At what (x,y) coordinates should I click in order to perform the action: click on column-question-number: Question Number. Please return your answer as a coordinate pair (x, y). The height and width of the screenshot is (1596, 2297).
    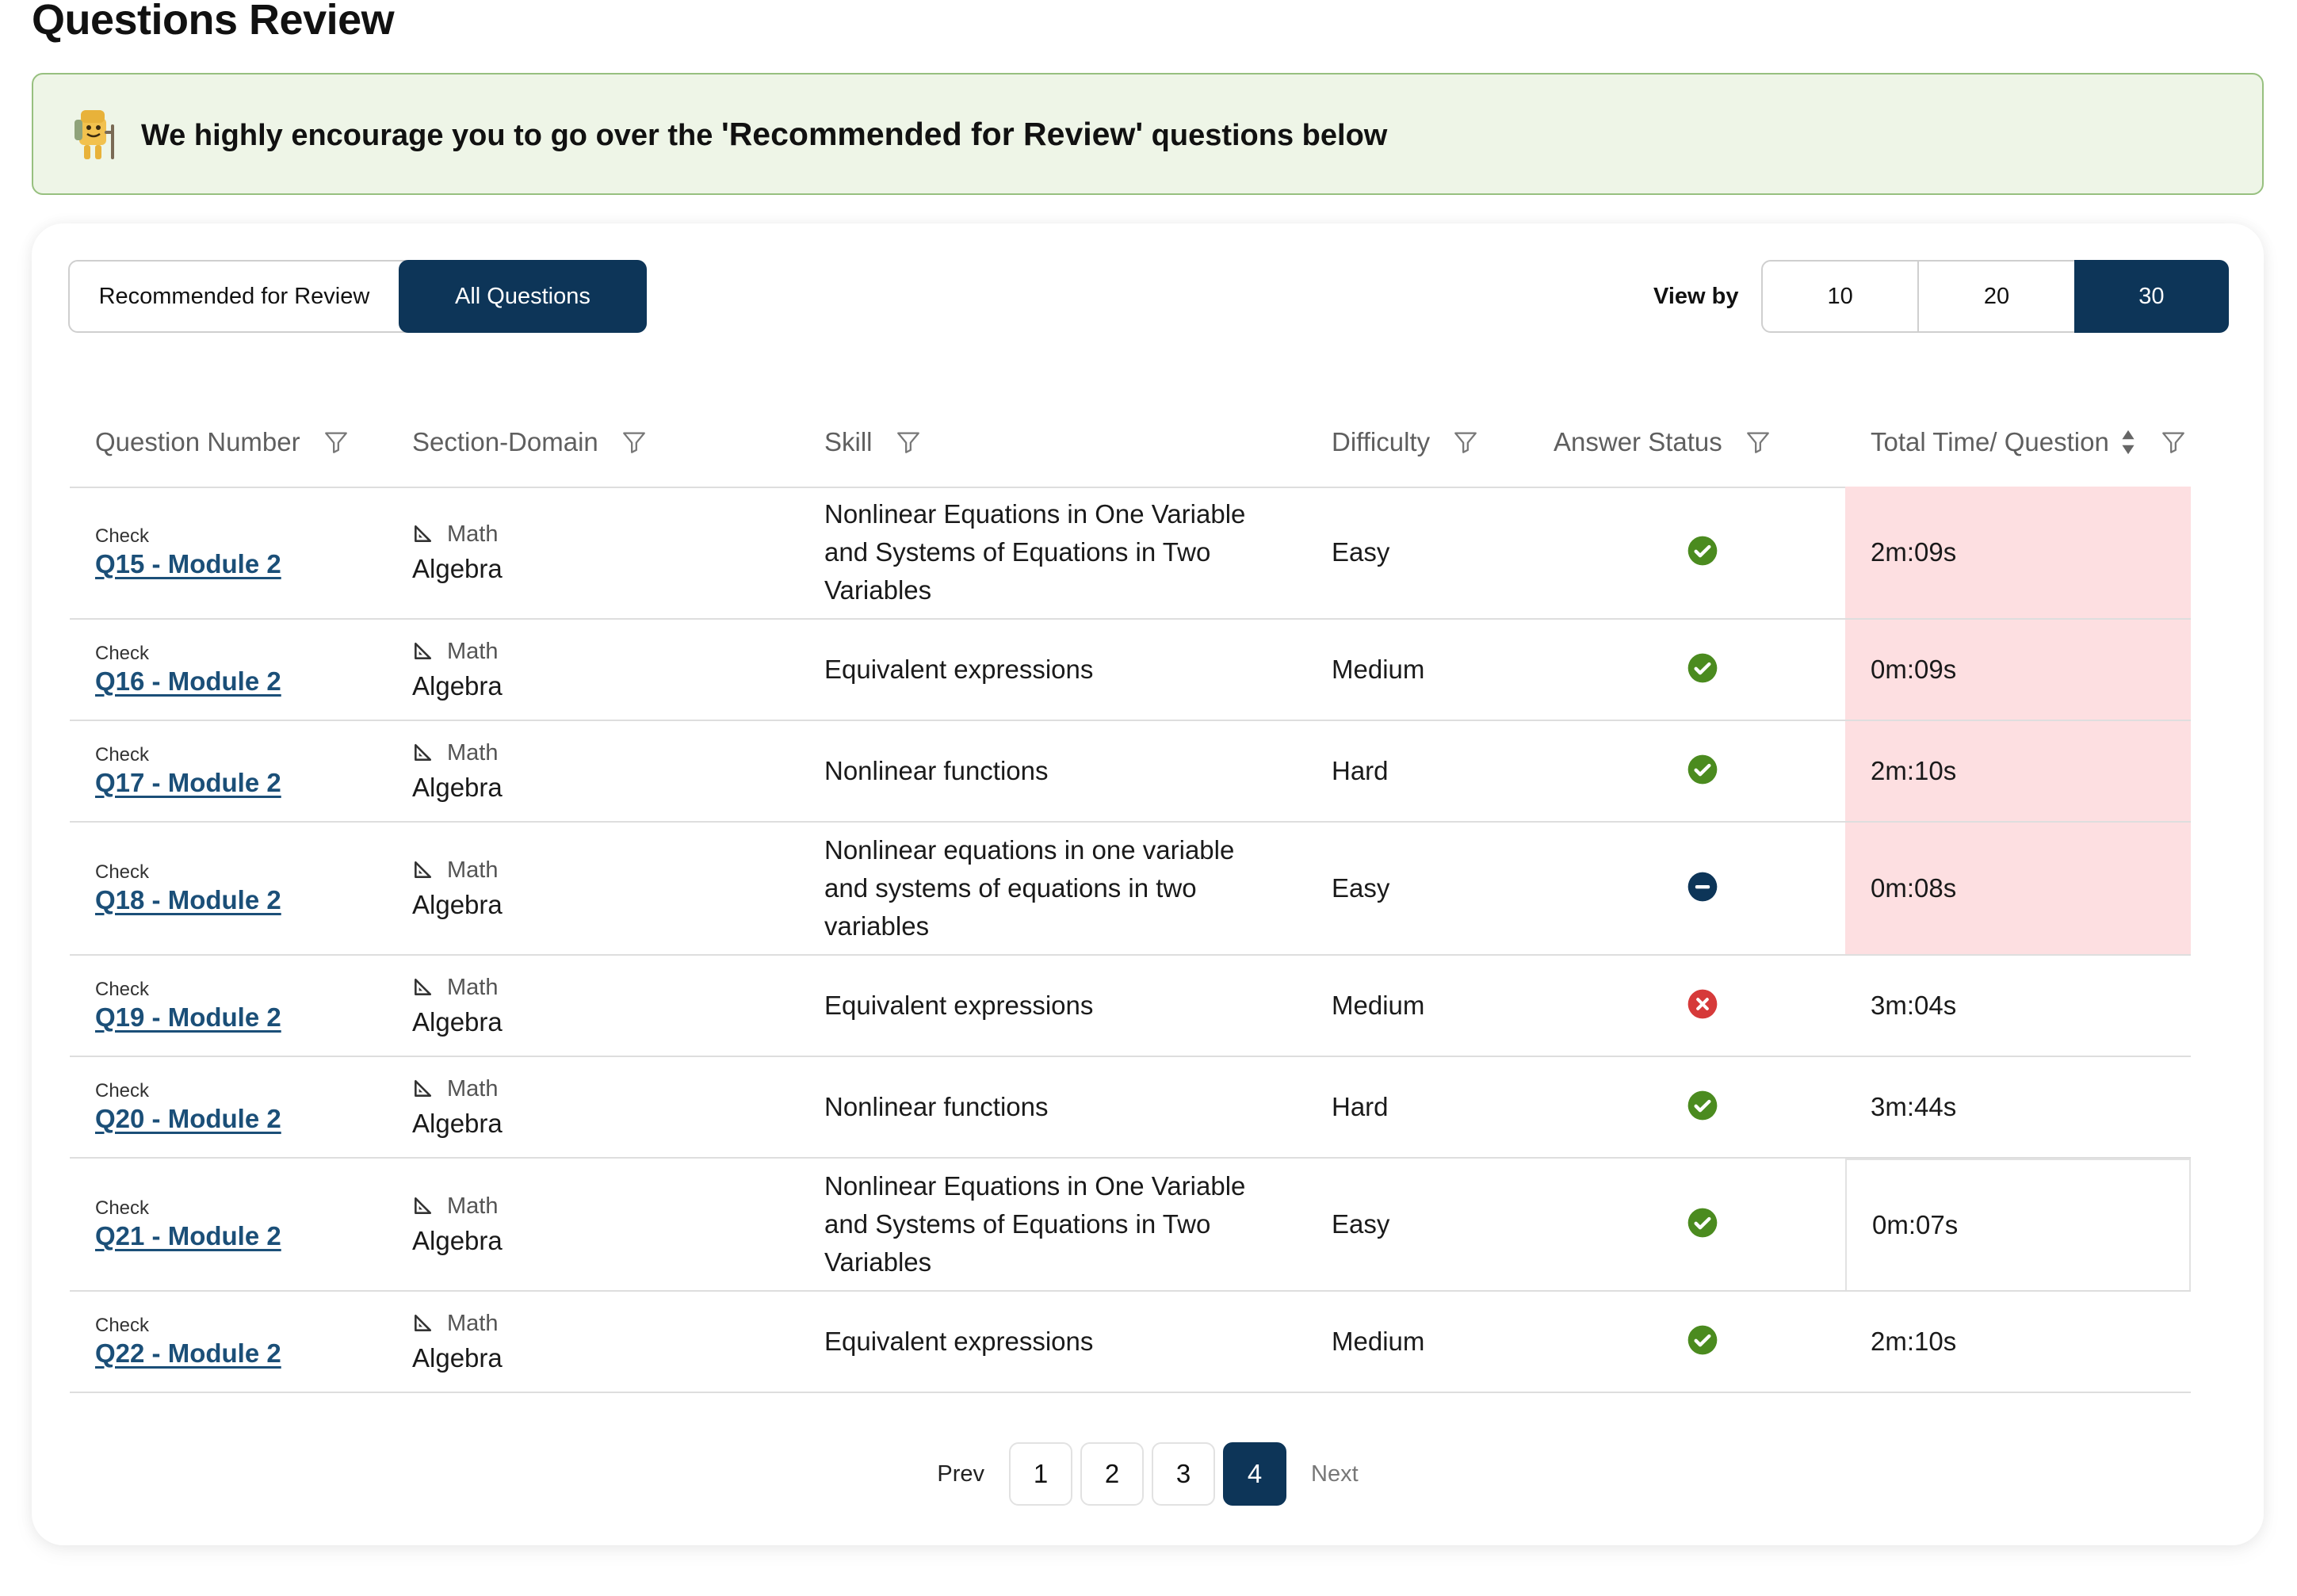
    Looking at the image, I should click on (222, 442).